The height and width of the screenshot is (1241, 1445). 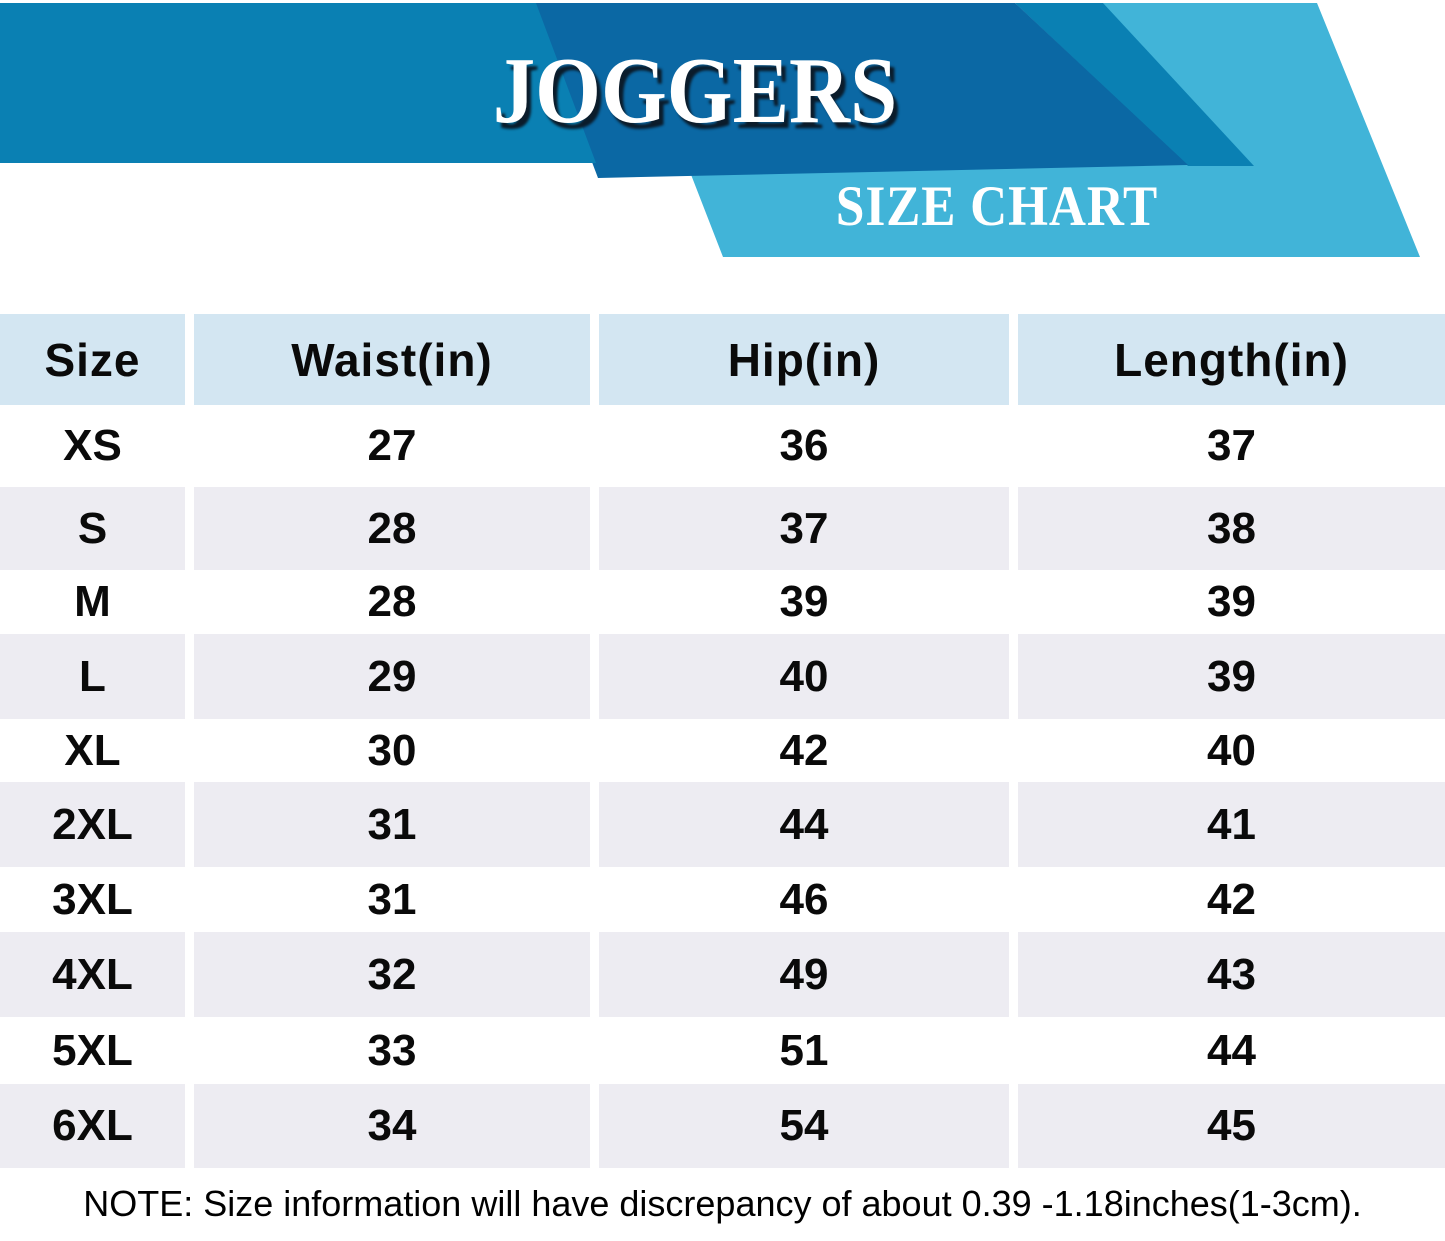 I want to click on size-label-cell: 5XL, so click(x=92, y=1050).